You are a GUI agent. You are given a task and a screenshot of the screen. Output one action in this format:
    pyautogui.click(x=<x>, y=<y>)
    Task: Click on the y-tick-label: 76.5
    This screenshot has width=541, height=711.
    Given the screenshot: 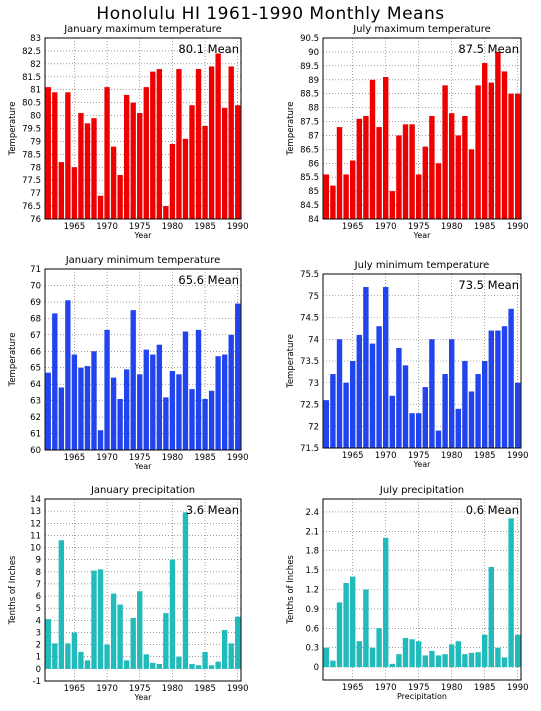 What is the action you would take?
    pyautogui.click(x=31, y=207)
    